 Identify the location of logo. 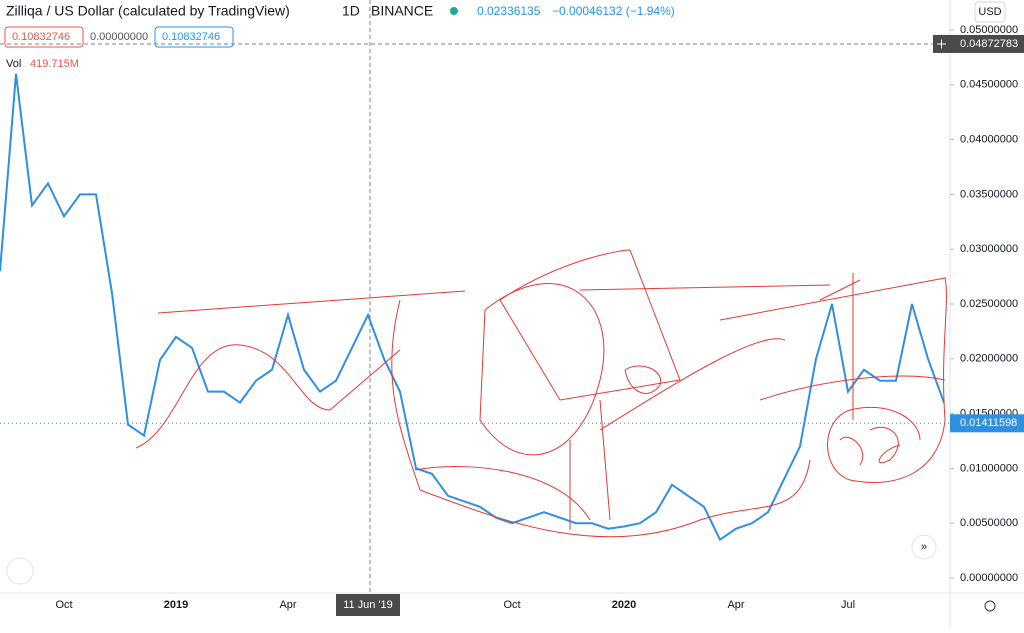
(20, 571).